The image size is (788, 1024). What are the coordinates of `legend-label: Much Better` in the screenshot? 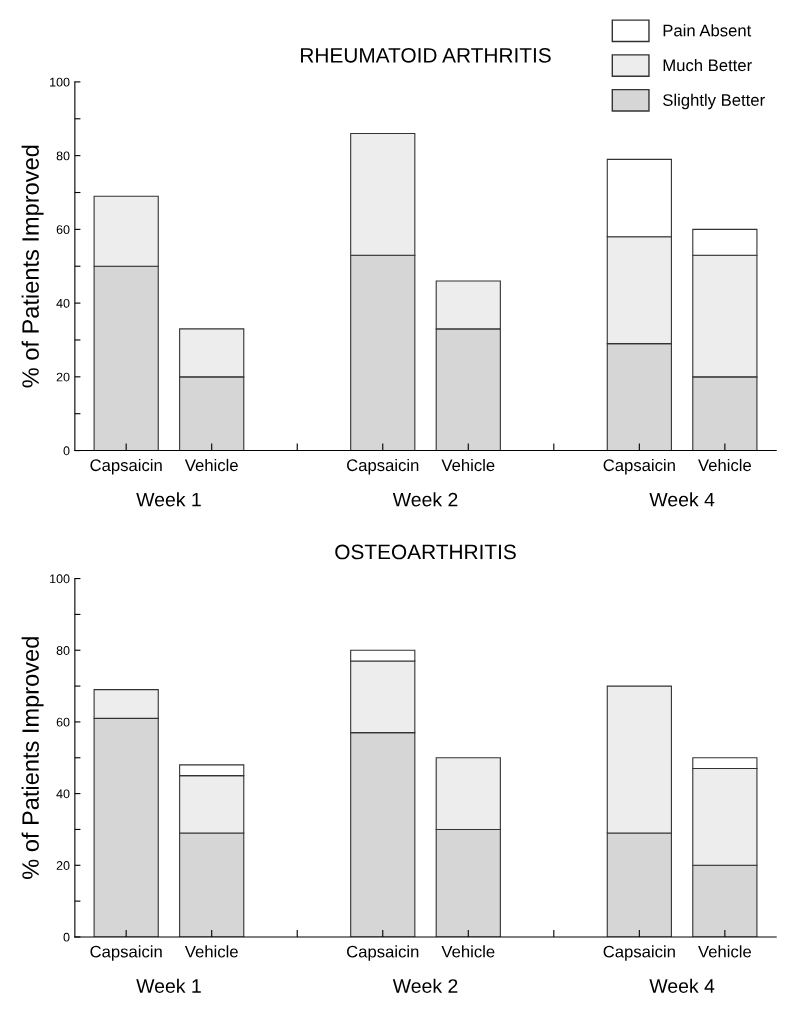 It's located at (707, 65).